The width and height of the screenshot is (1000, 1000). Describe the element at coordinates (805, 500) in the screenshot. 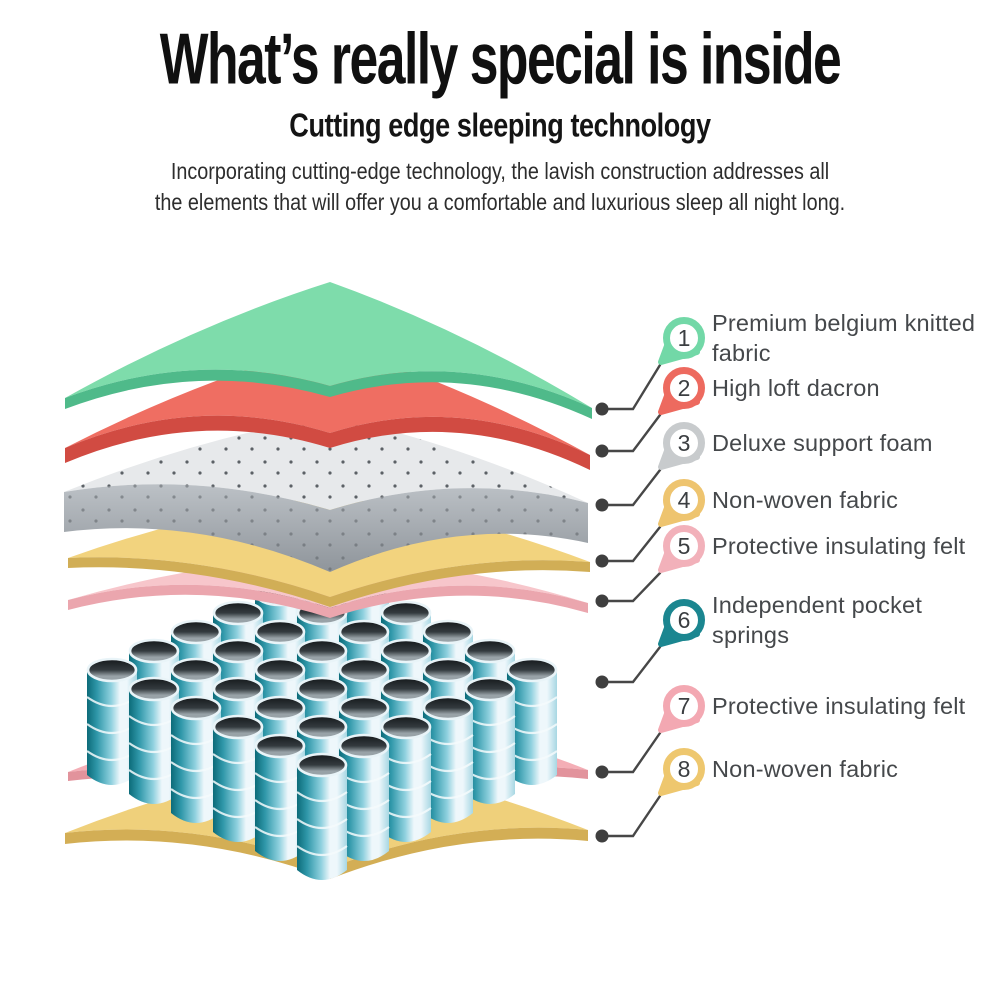

I see `callout-label-4: Non-woven fabric` at that location.